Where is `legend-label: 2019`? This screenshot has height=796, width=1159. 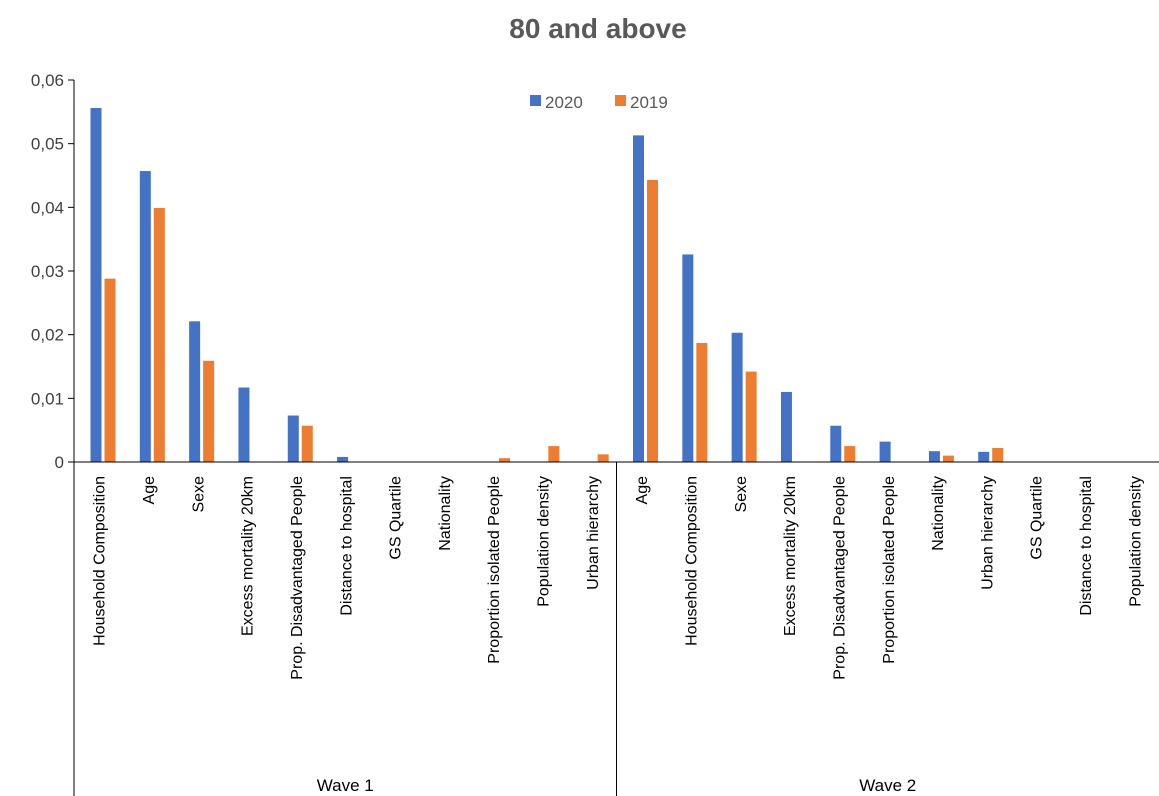
legend-label: 2019 is located at coordinates (649, 102).